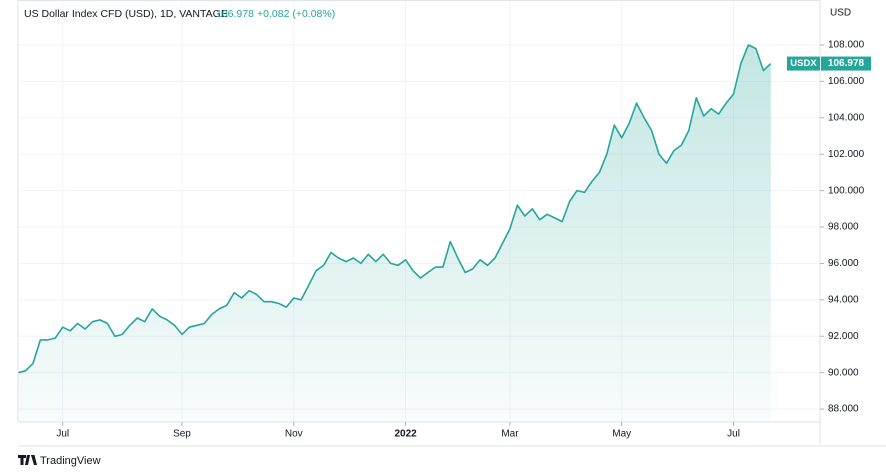 Image resolution: width=886 pixels, height=472 pixels. I want to click on y-tick-label: 98.000, so click(843, 227).